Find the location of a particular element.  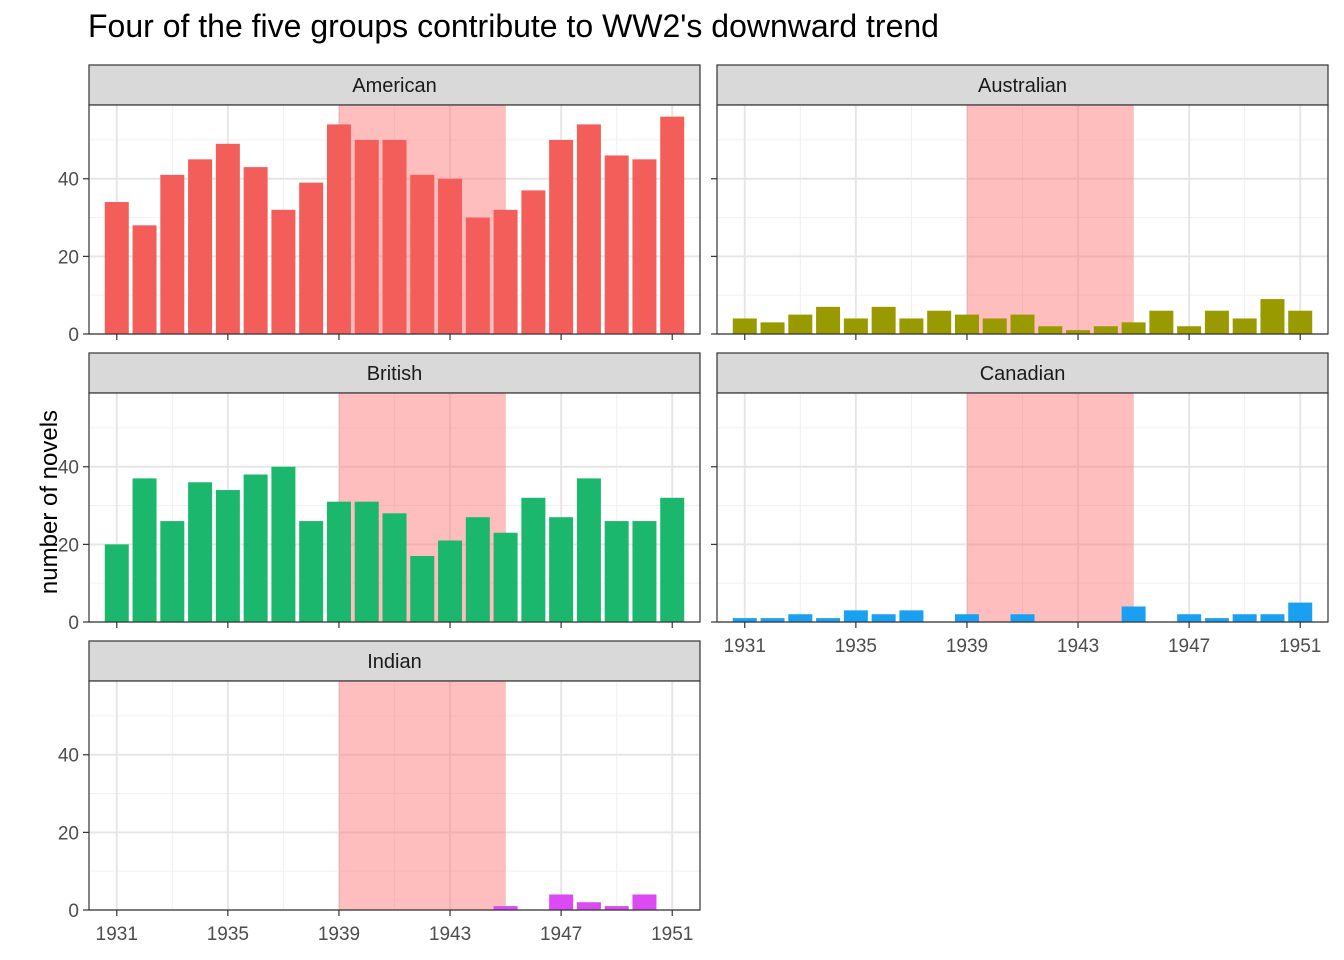

bar-british-1951 is located at coordinates (672, 559).